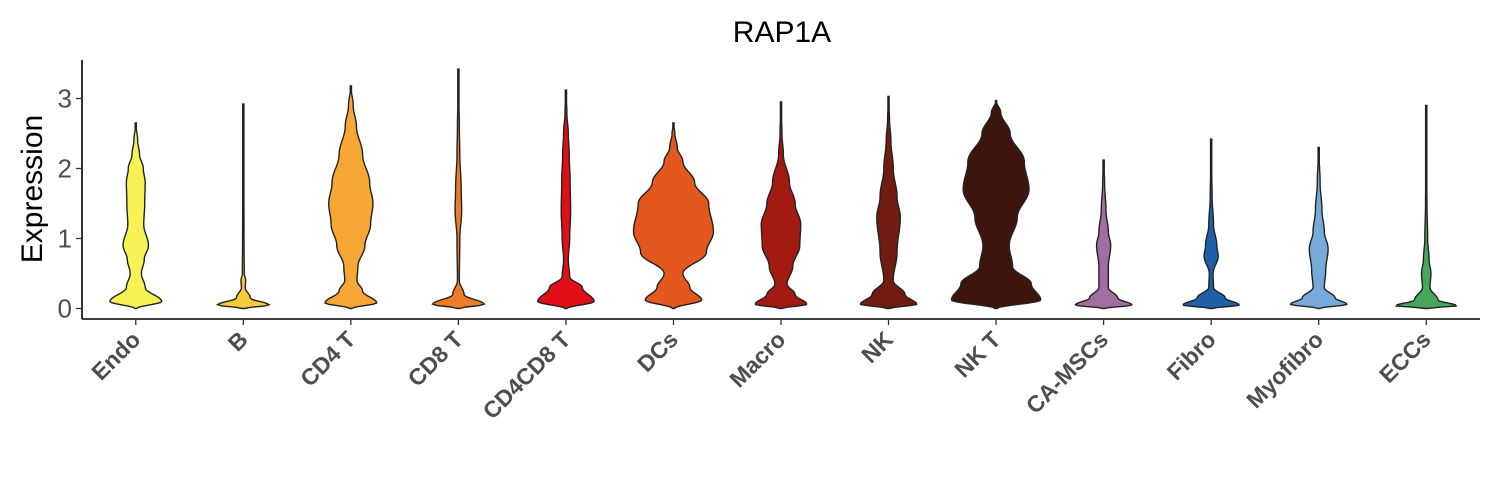 The height and width of the screenshot is (500, 1500). Describe the element at coordinates (1067, 372) in the screenshot. I see `x-tick-label: CA-MSCs` at that location.